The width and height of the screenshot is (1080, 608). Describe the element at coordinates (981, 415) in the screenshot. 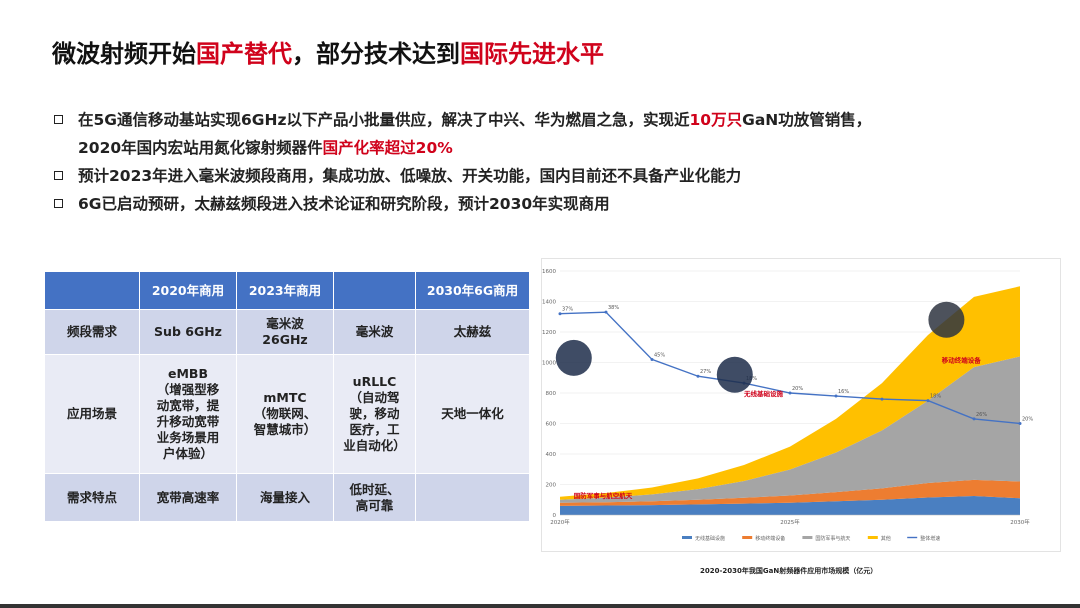

I see `line-data-label: 26%` at that location.